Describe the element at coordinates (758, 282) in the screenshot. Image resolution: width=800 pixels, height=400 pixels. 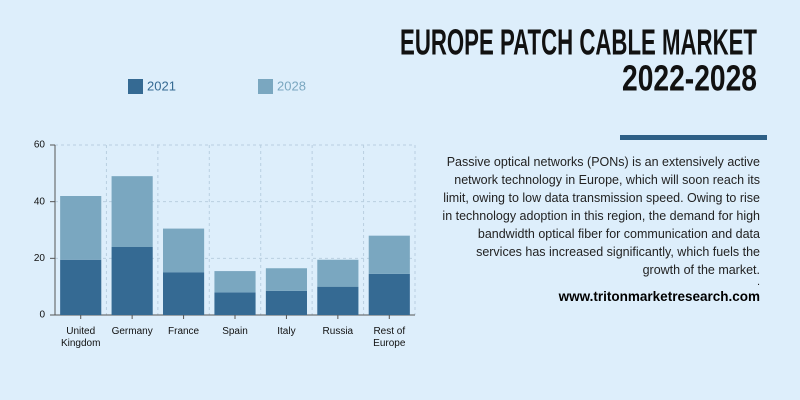
I see `note: .` at that location.